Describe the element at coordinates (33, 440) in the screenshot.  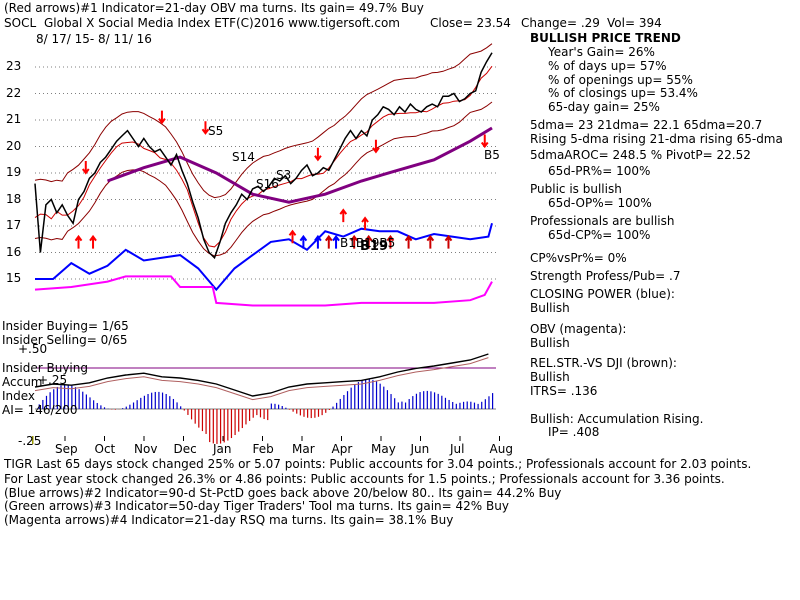
I see `marker-tick` at that location.